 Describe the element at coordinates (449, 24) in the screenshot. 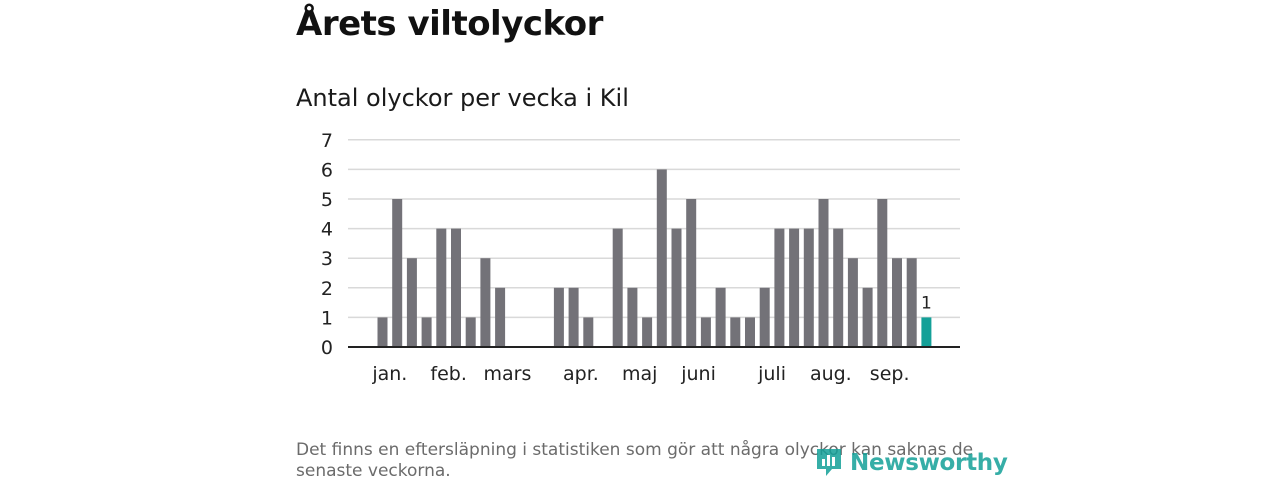

I see `page-title: Årets viltolyckor` at that location.